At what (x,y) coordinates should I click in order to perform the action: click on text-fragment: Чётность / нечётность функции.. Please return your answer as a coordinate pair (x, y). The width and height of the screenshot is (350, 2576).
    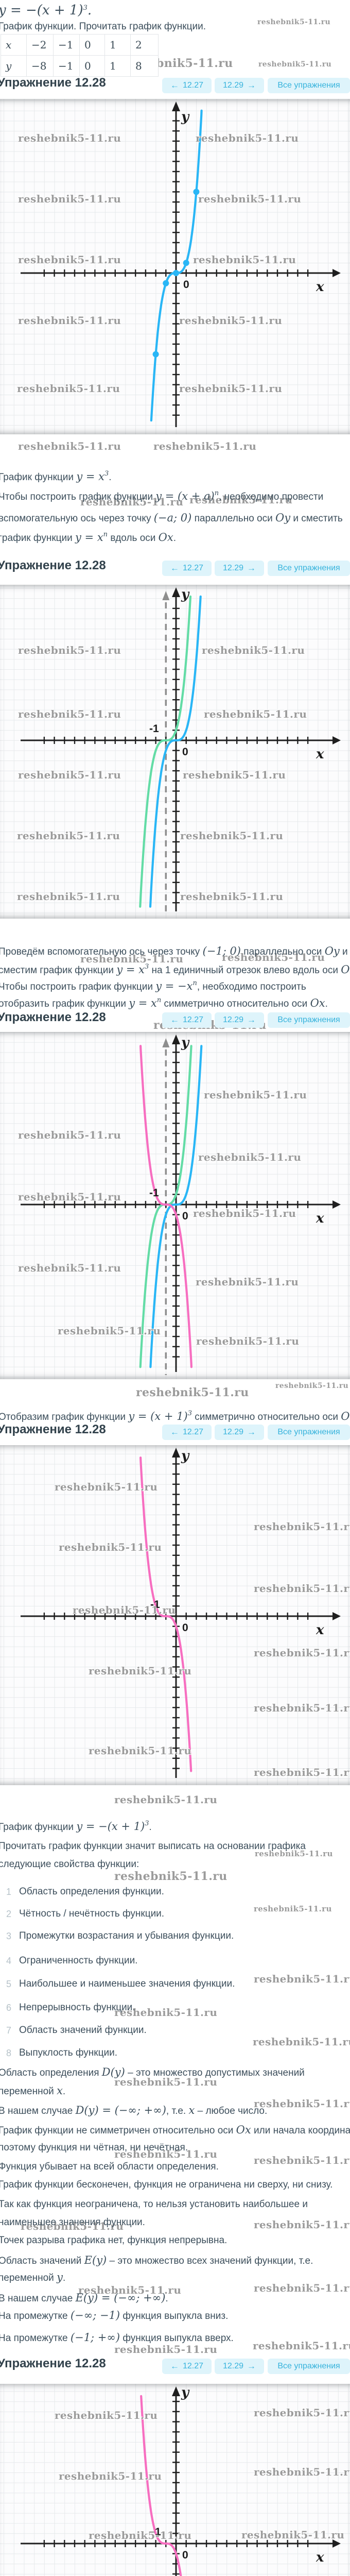
    Looking at the image, I should click on (92, 1913).